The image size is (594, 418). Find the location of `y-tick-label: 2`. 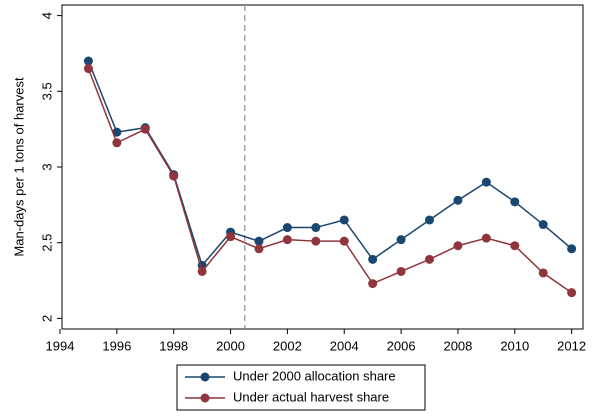

y-tick-label: 2 is located at coordinates (46, 318).